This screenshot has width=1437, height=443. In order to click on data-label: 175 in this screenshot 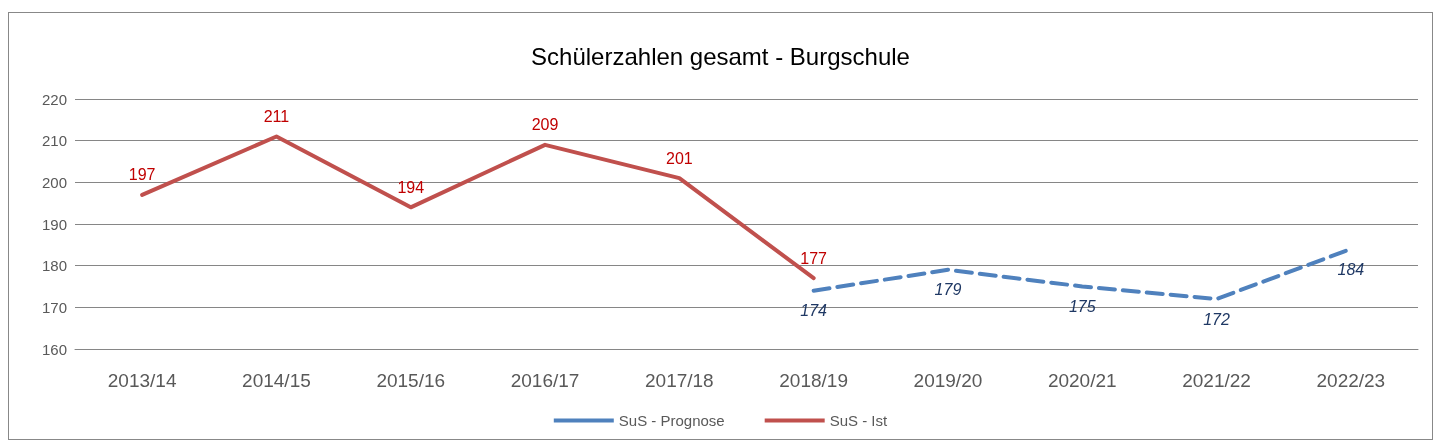, I will do `click(1082, 306)`.